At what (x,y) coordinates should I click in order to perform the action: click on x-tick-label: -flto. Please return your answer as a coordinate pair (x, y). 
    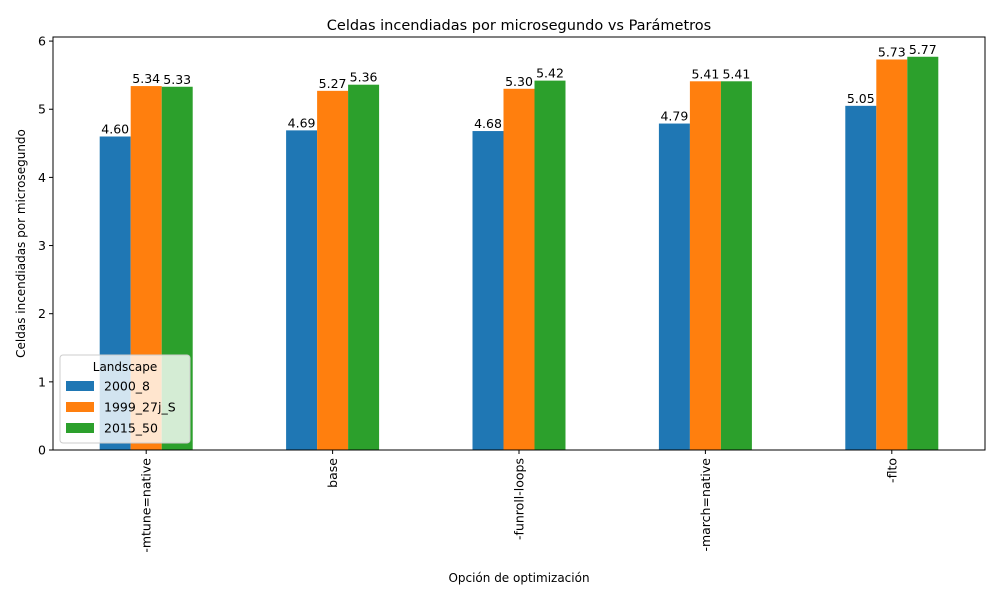
    Looking at the image, I should click on (891, 470).